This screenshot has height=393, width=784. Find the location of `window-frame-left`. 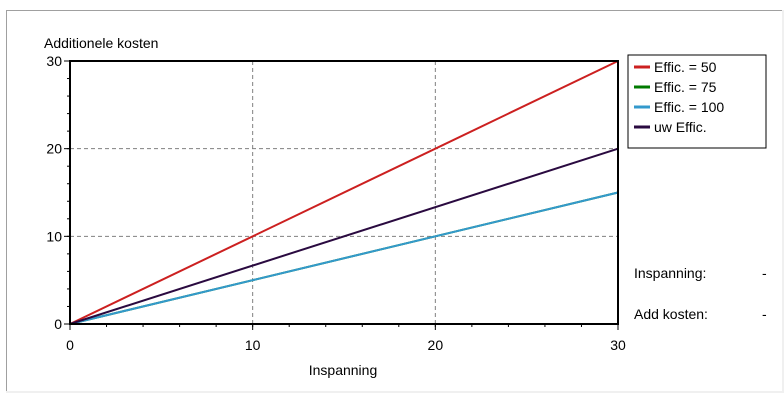

window-frame-left is located at coordinates (3, 201).